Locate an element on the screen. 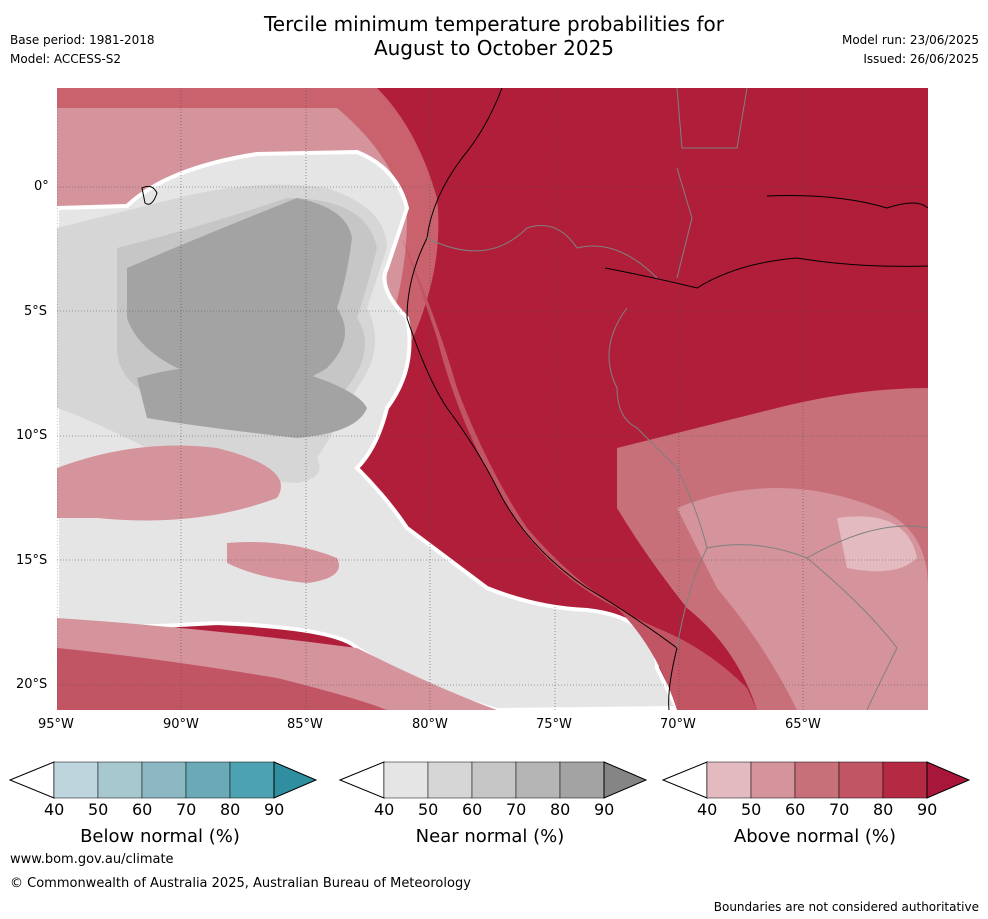 Image resolution: width=988 pixels, height=919 pixels. title-line-2: August to October 2025 is located at coordinates (494, 48).